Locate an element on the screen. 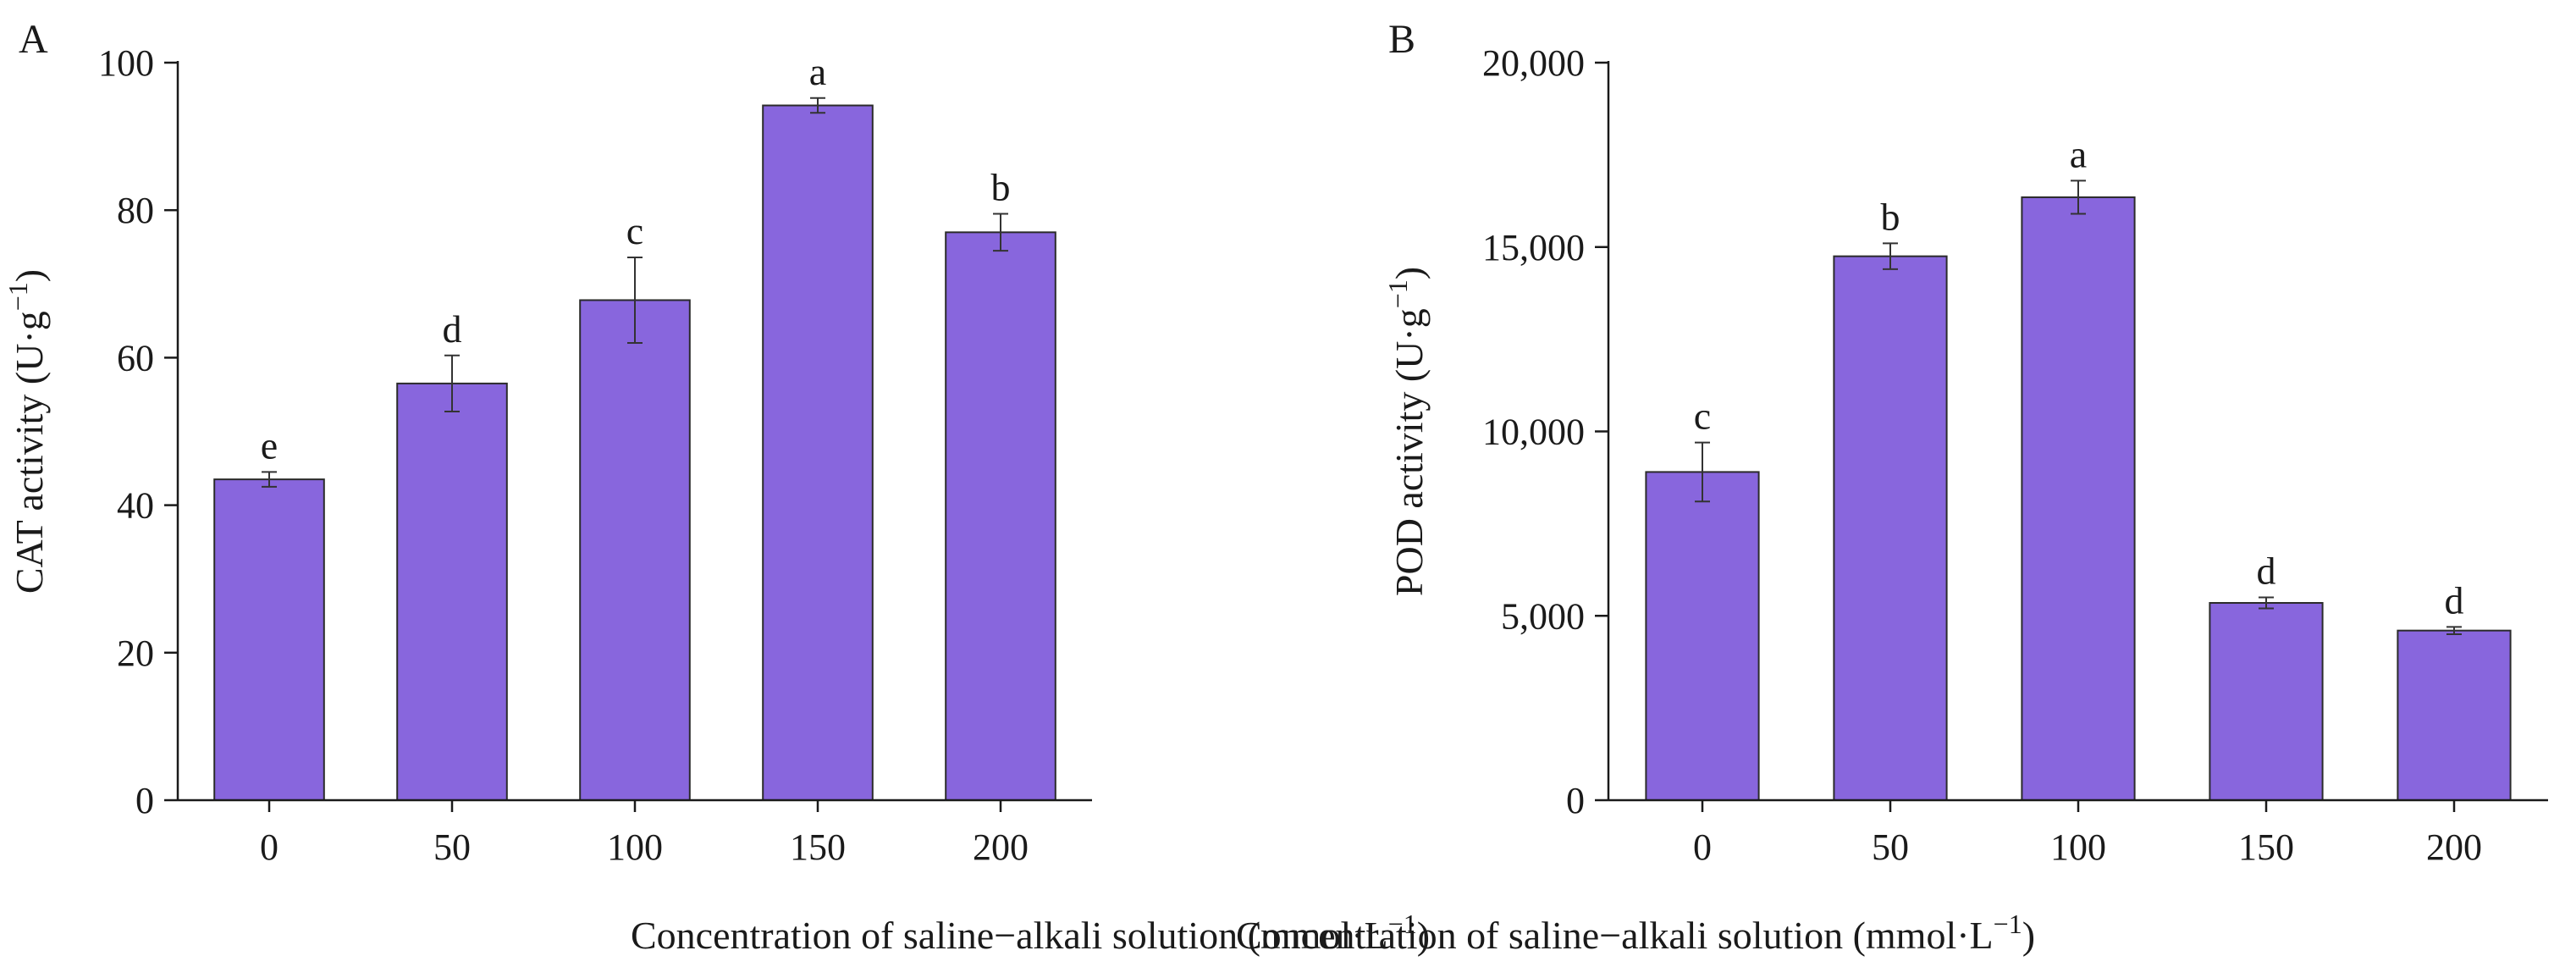 The width and height of the screenshot is (2576, 967). y-tick-label: 5,000 is located at coordinates (1543, 616).